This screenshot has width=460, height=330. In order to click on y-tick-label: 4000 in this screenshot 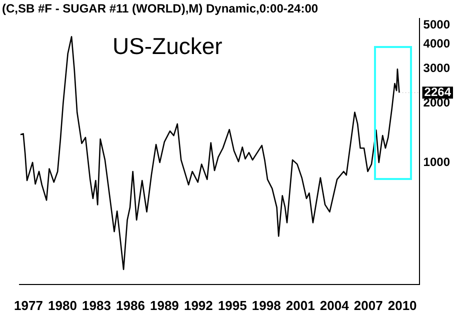, I will do `click(436, 43)`.